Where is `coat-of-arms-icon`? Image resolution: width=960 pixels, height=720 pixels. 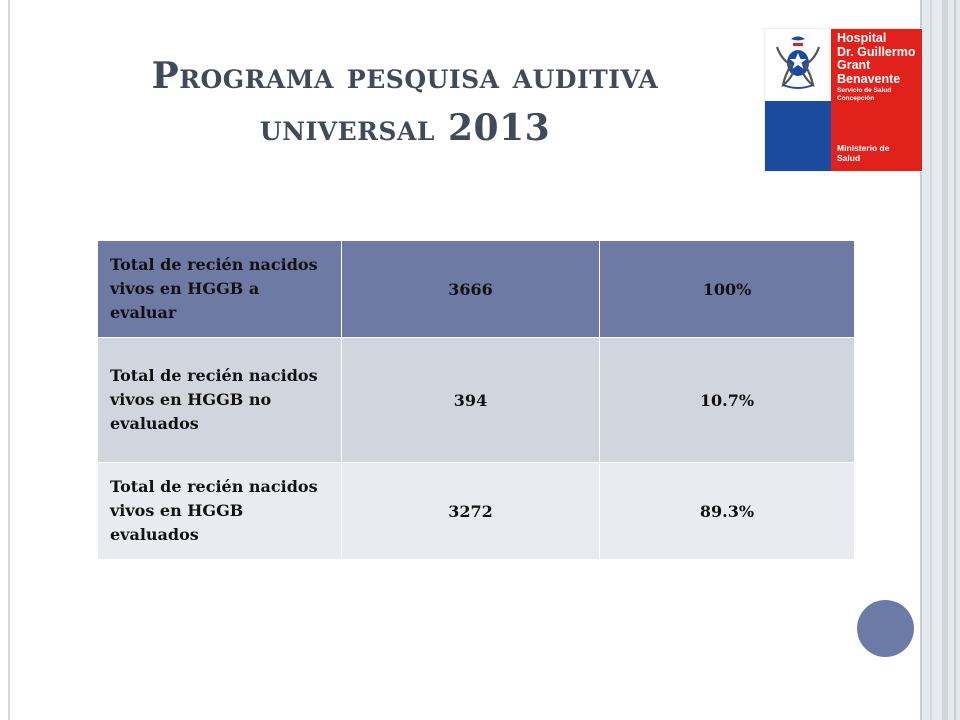 coat-of-arms-icon is located at coordinates (798, 62).